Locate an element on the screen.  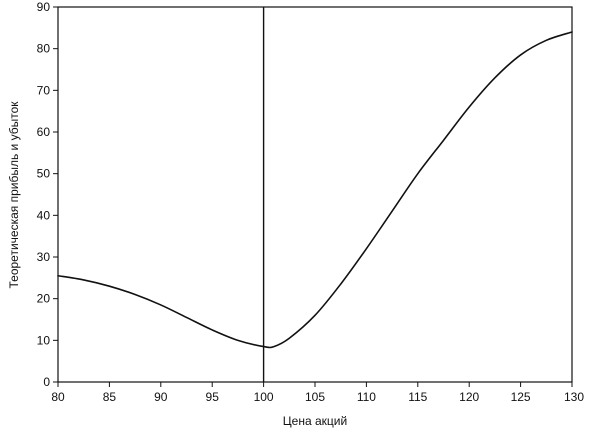
y-axis-title: Теоретическая прибыль и убыток is located at coordinates (14, 195).